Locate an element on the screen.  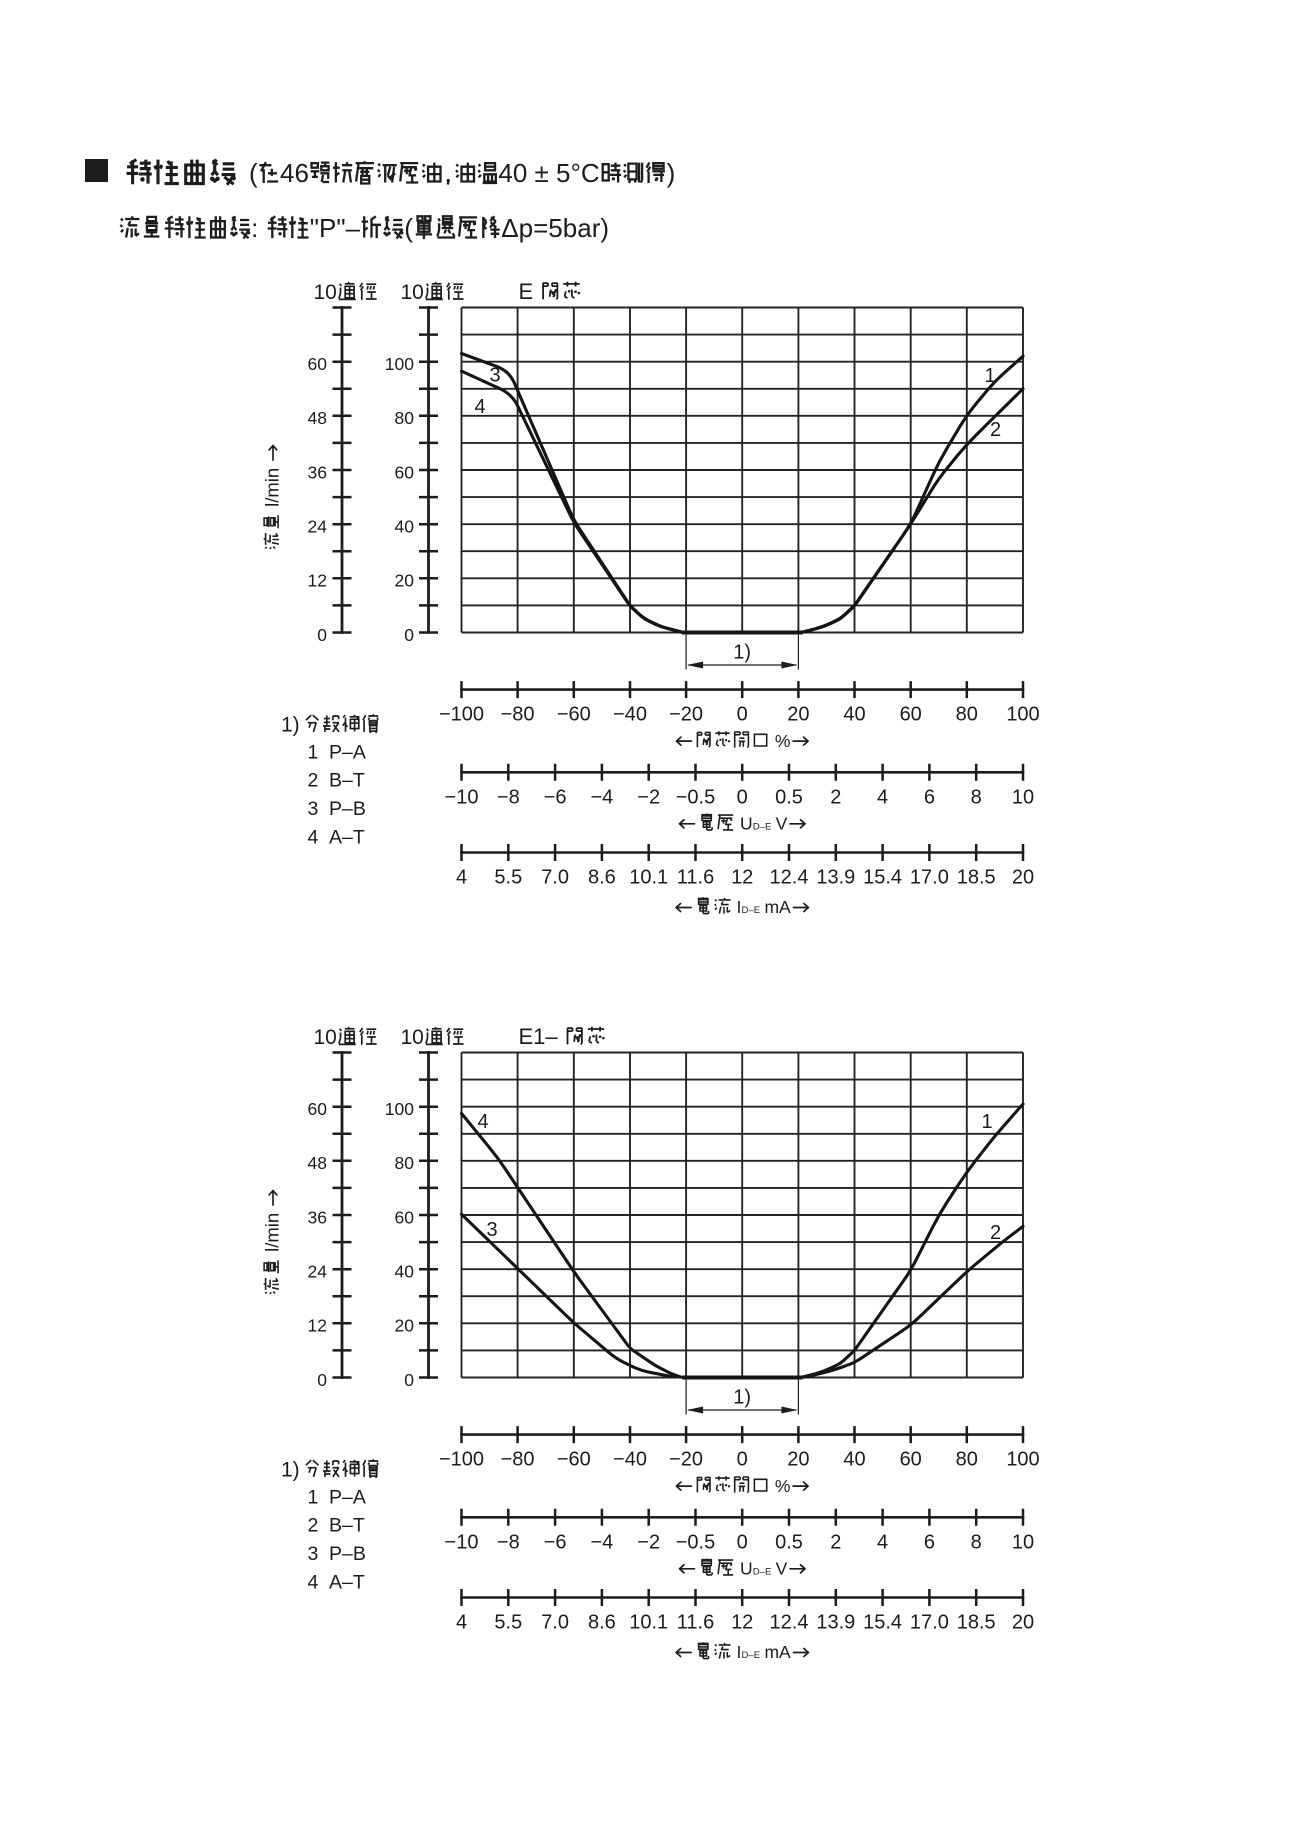
svg-text: Δp=5bar) is located at coordinates (555, 228).